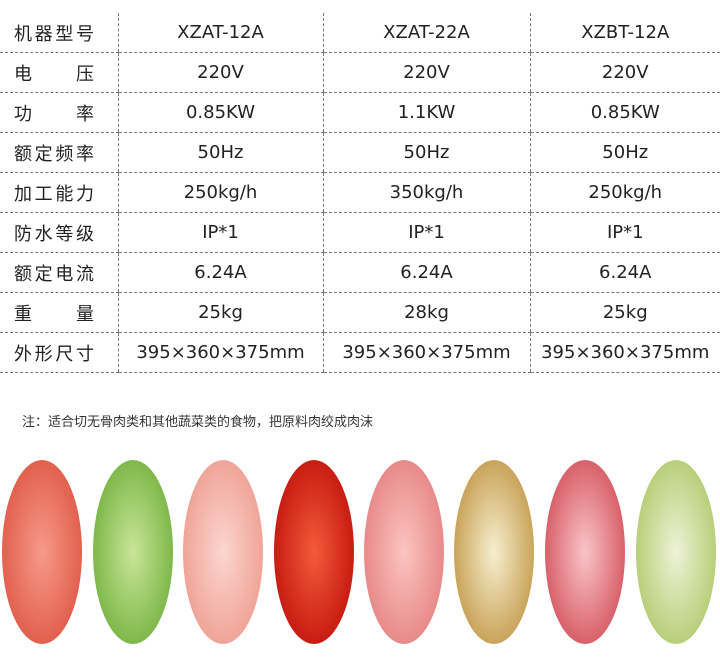  I want to click on spec-row: 额定电流 6.24A 6.24A 6.24A, so click(360, 272).